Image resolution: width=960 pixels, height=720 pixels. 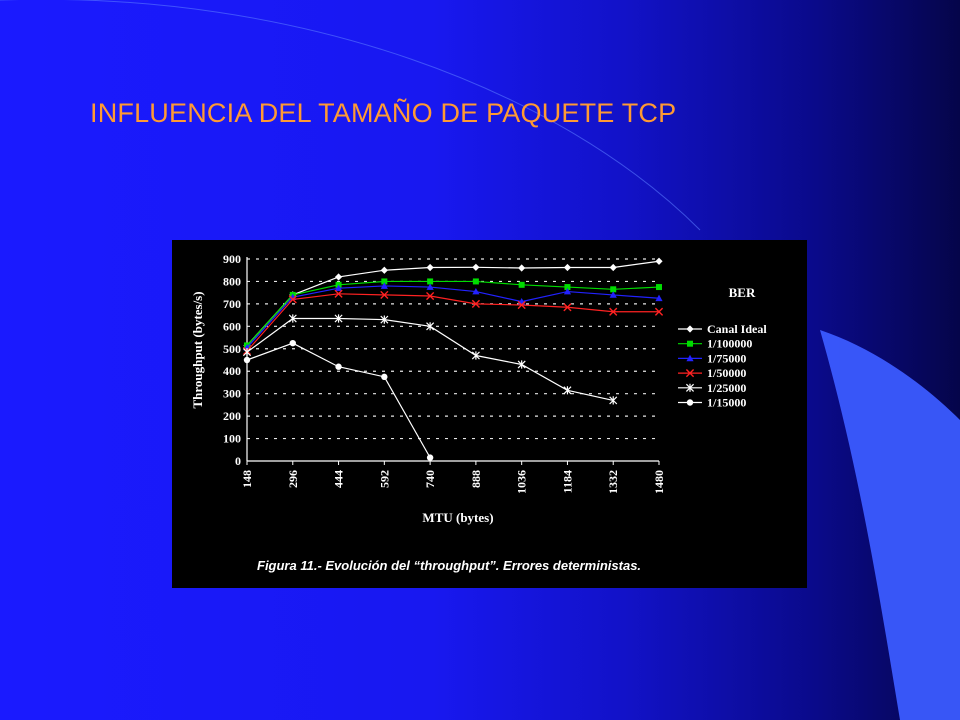 I want to click on y-tick-label: 200, so click(x=232, y=416).